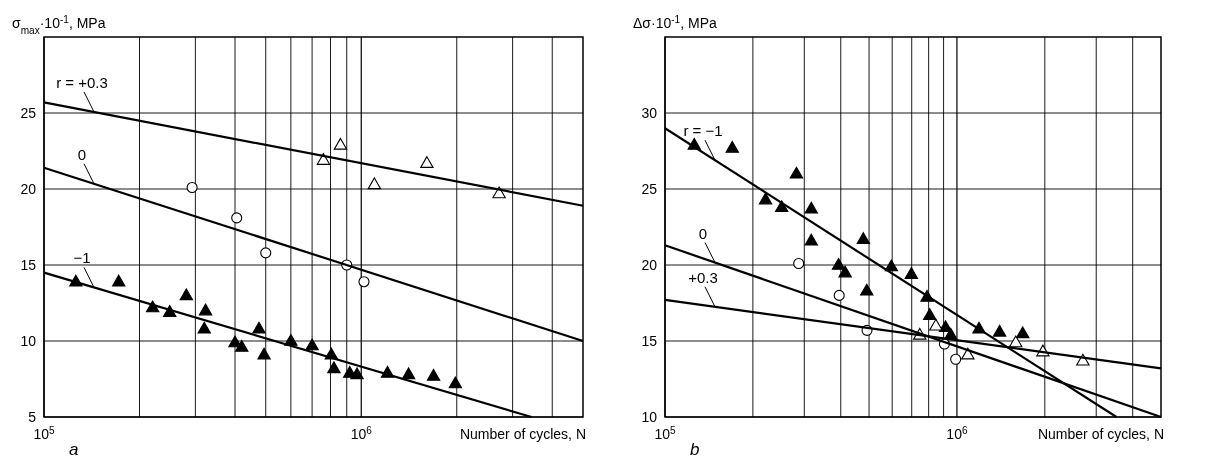 This screenshot has height=461, width=1208. Describe the element at coordinates (675, 22) in the screenshot. I see `y-axis-title: Δσ·10$^{-1}$, MPa` at that location.